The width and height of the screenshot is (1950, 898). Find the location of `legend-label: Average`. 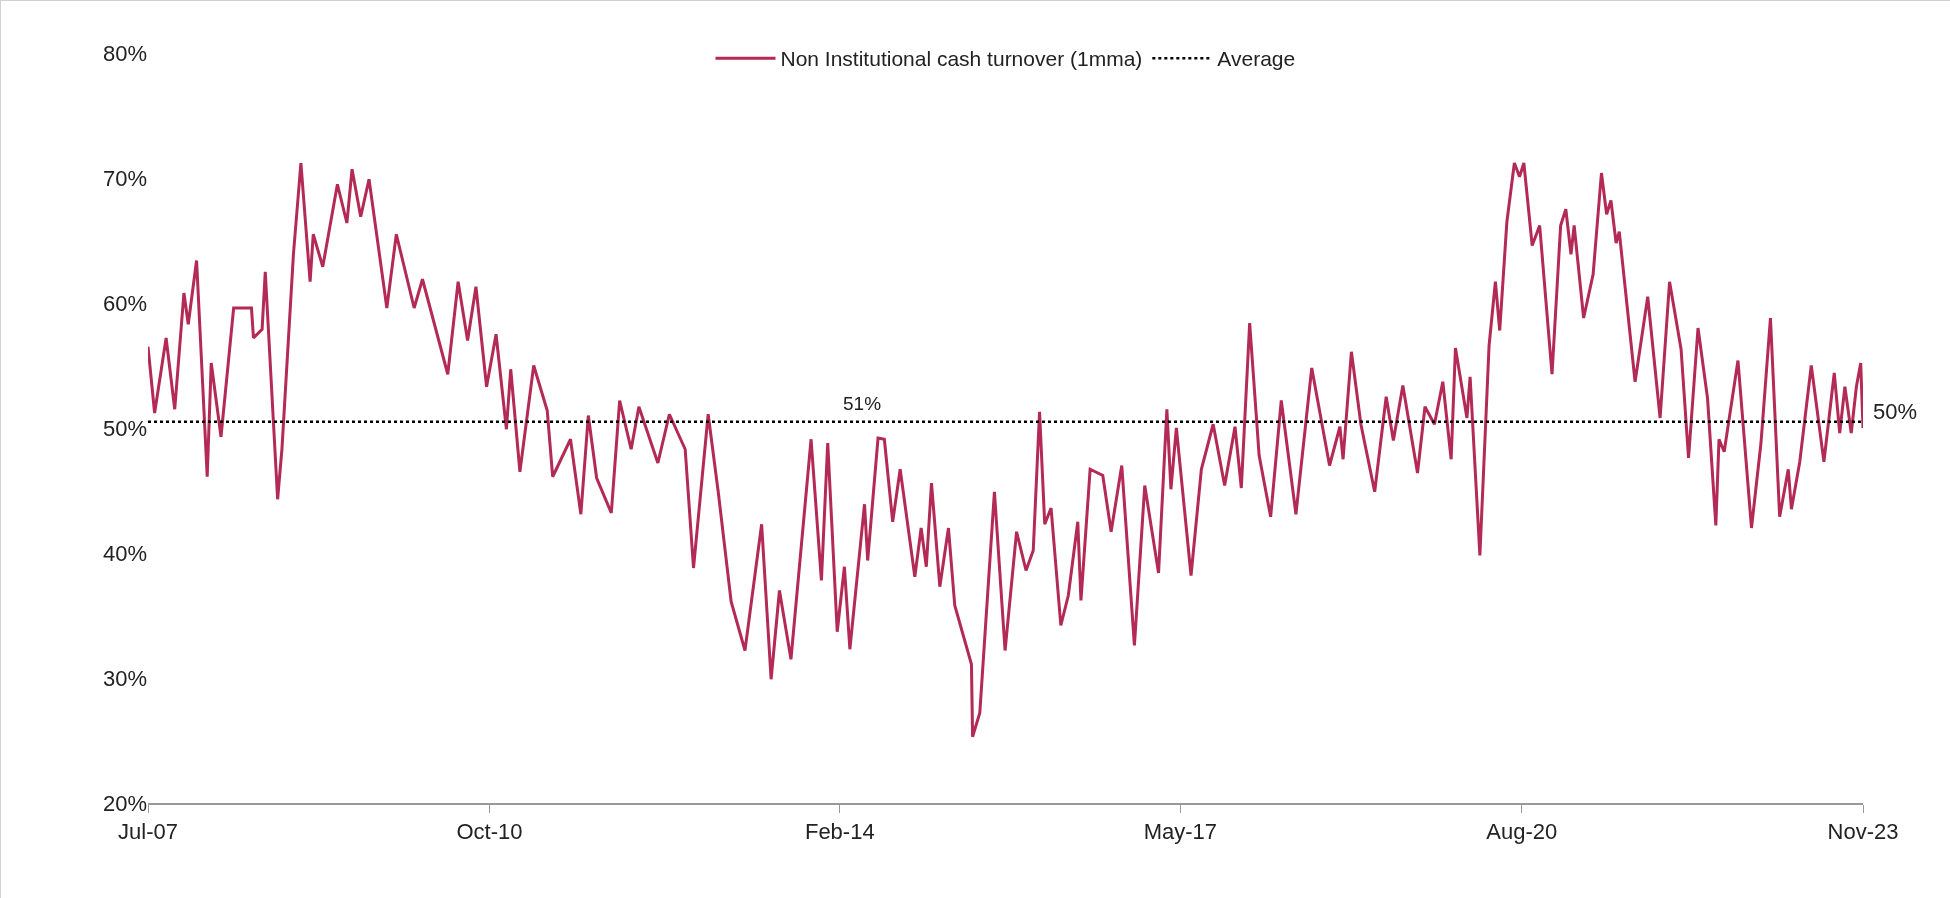

legend-label: Average is located at coordinates (1256, 59).